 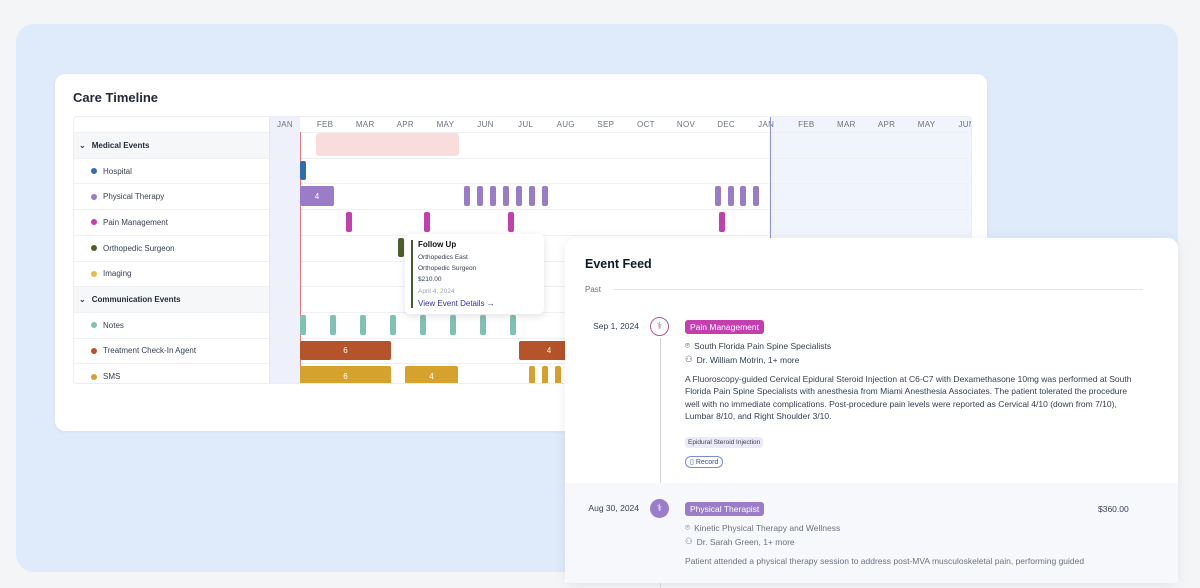 What do you see at coordinates (725, 509) in the screenshot?
I see `category-badge: Physical Therapist` at bounding box center [725, 509].